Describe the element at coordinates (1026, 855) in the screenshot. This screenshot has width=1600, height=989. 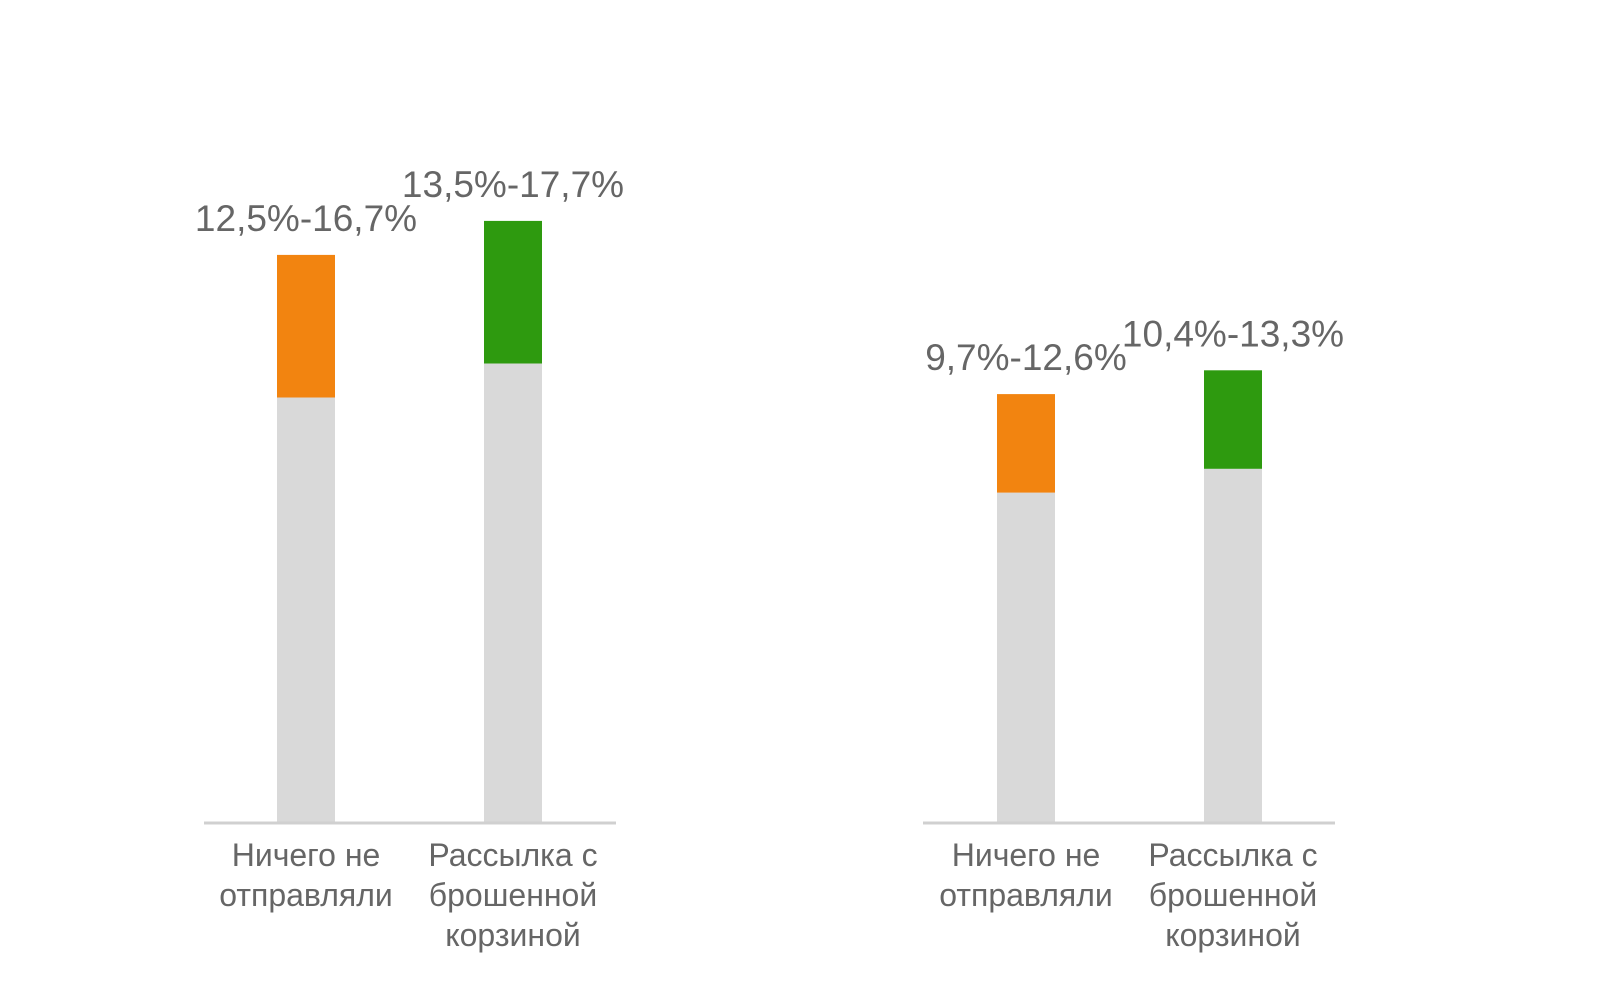
I see `chart2-category-label-1-line-1: Ничего не` at that location.